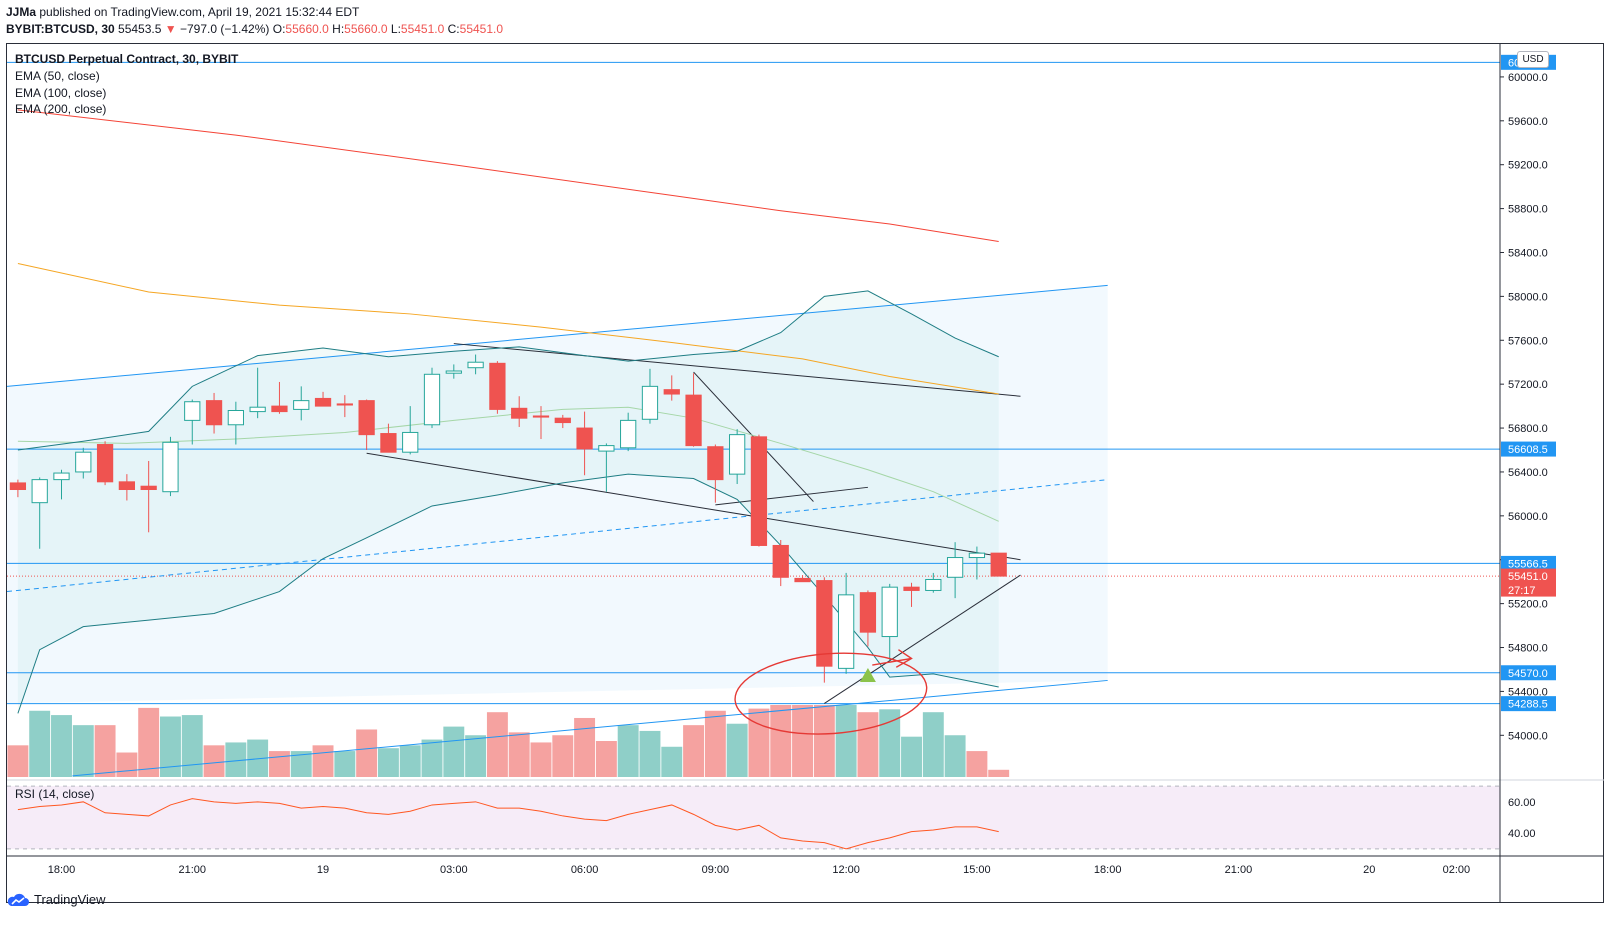  What do you see at coordinates (55, 794) in the screenshot?
I see `rsi-legend: RSI (14, close)` at bounding box center [55, 794].